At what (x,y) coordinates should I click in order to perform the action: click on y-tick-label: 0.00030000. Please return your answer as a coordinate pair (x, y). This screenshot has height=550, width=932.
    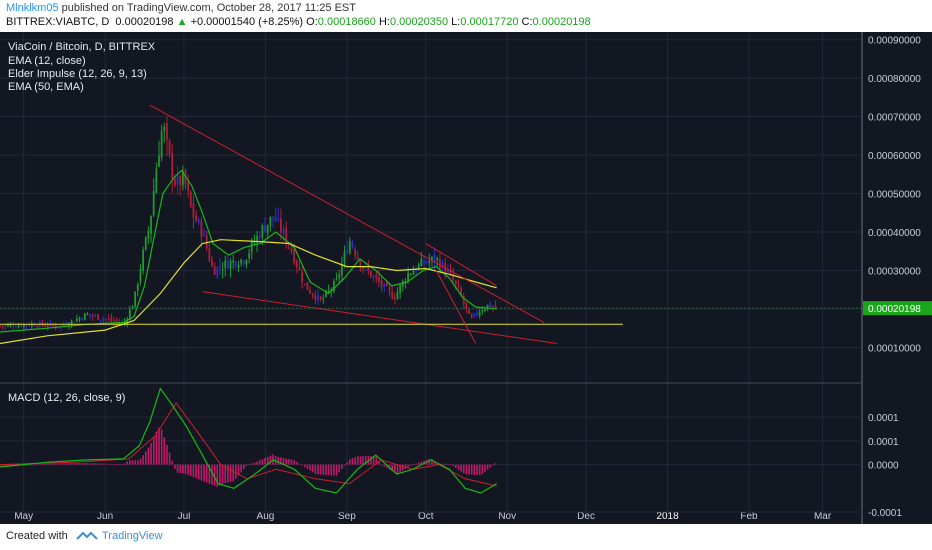
    Looking at the image, I should click on (894, 271).